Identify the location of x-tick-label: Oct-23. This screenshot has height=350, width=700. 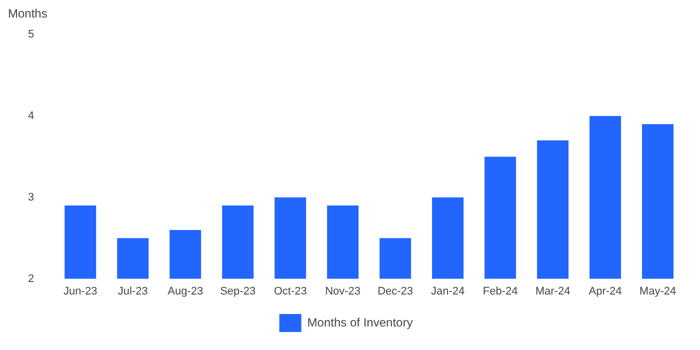
(290, 291).